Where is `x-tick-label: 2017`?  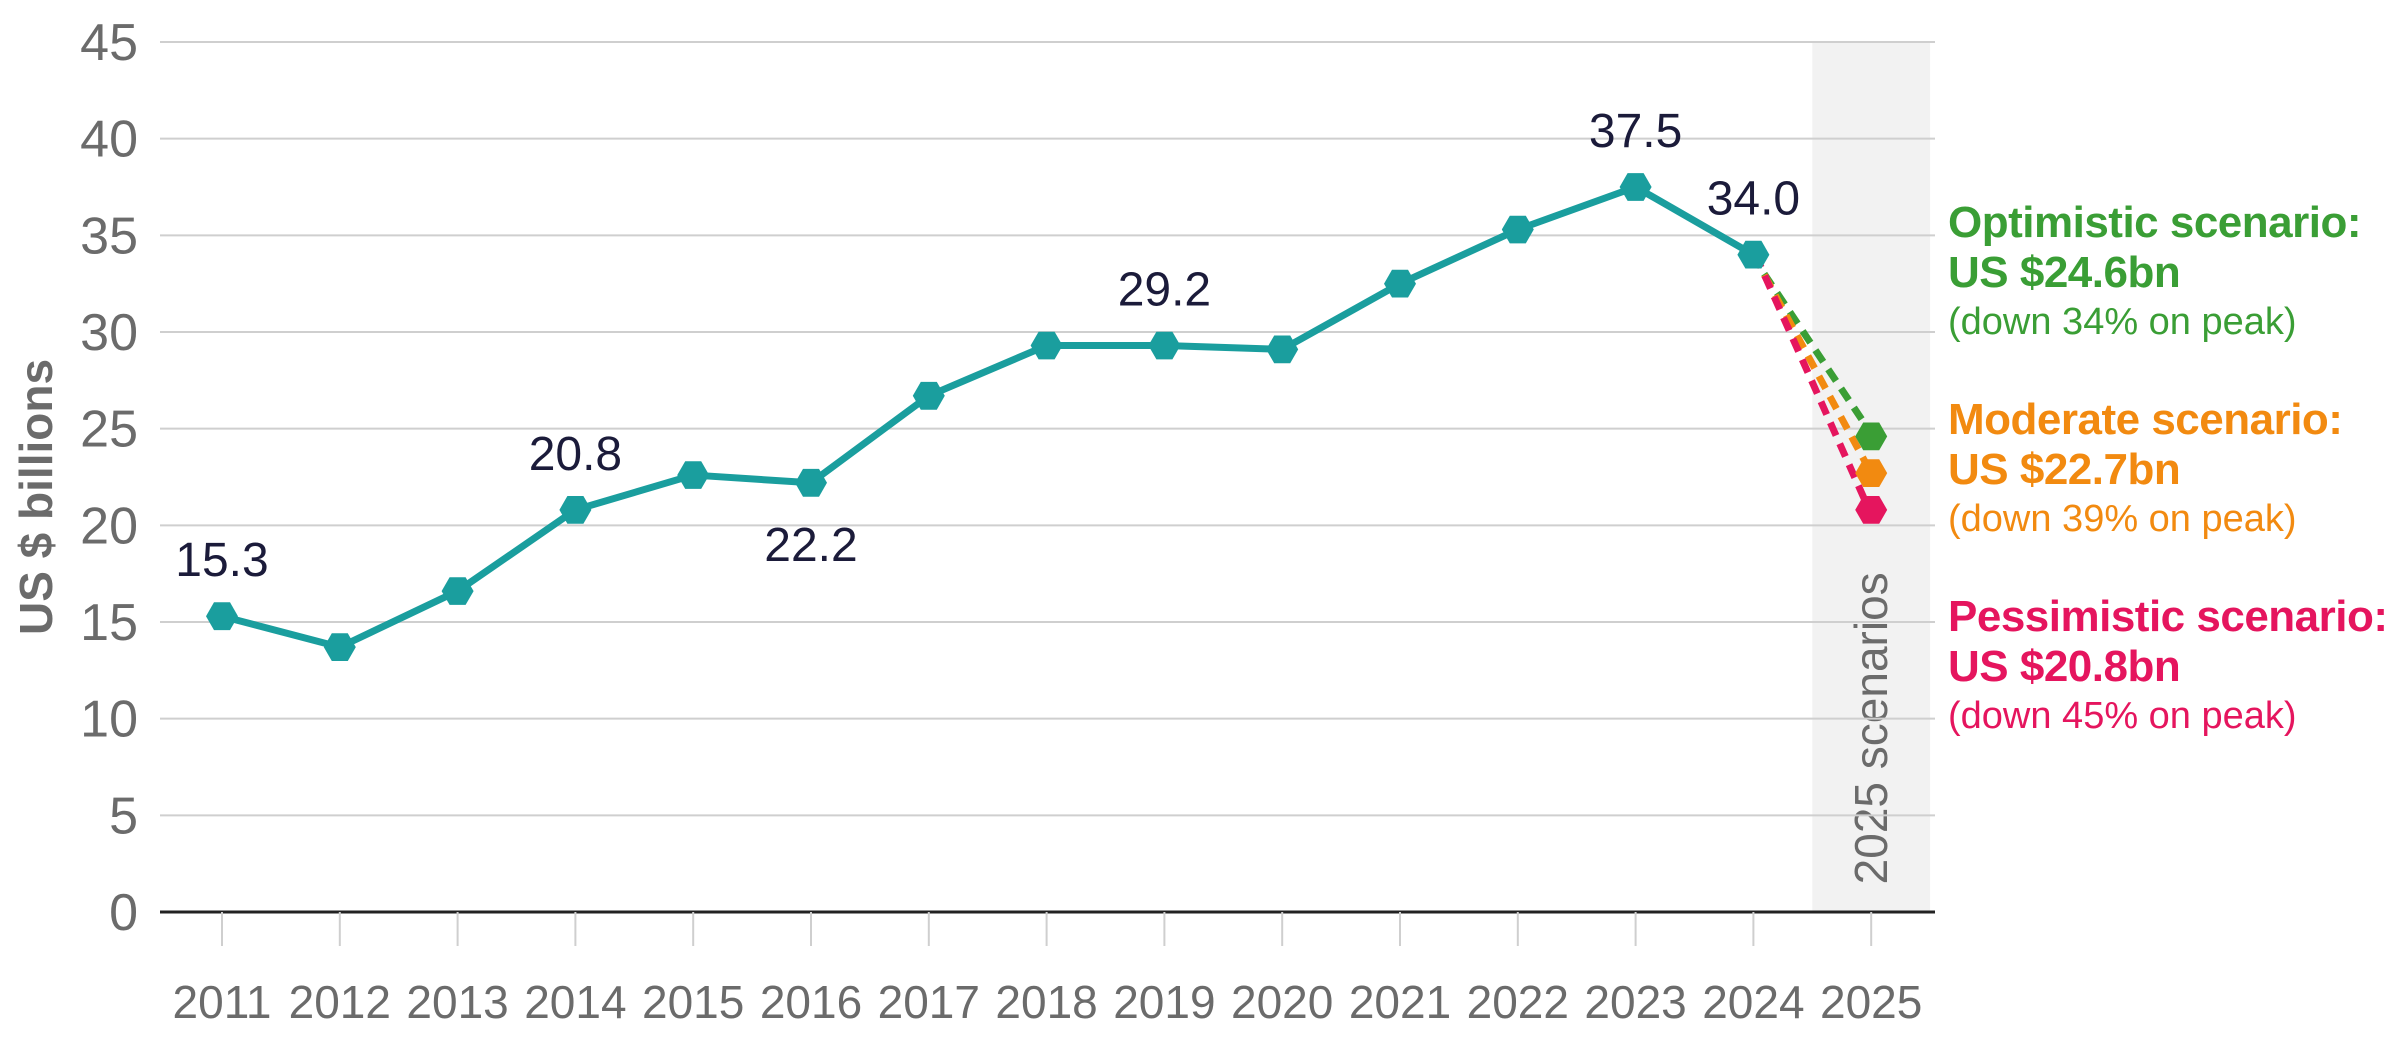 x-tick-label: 2017 is located at coordinates (929, 1002).